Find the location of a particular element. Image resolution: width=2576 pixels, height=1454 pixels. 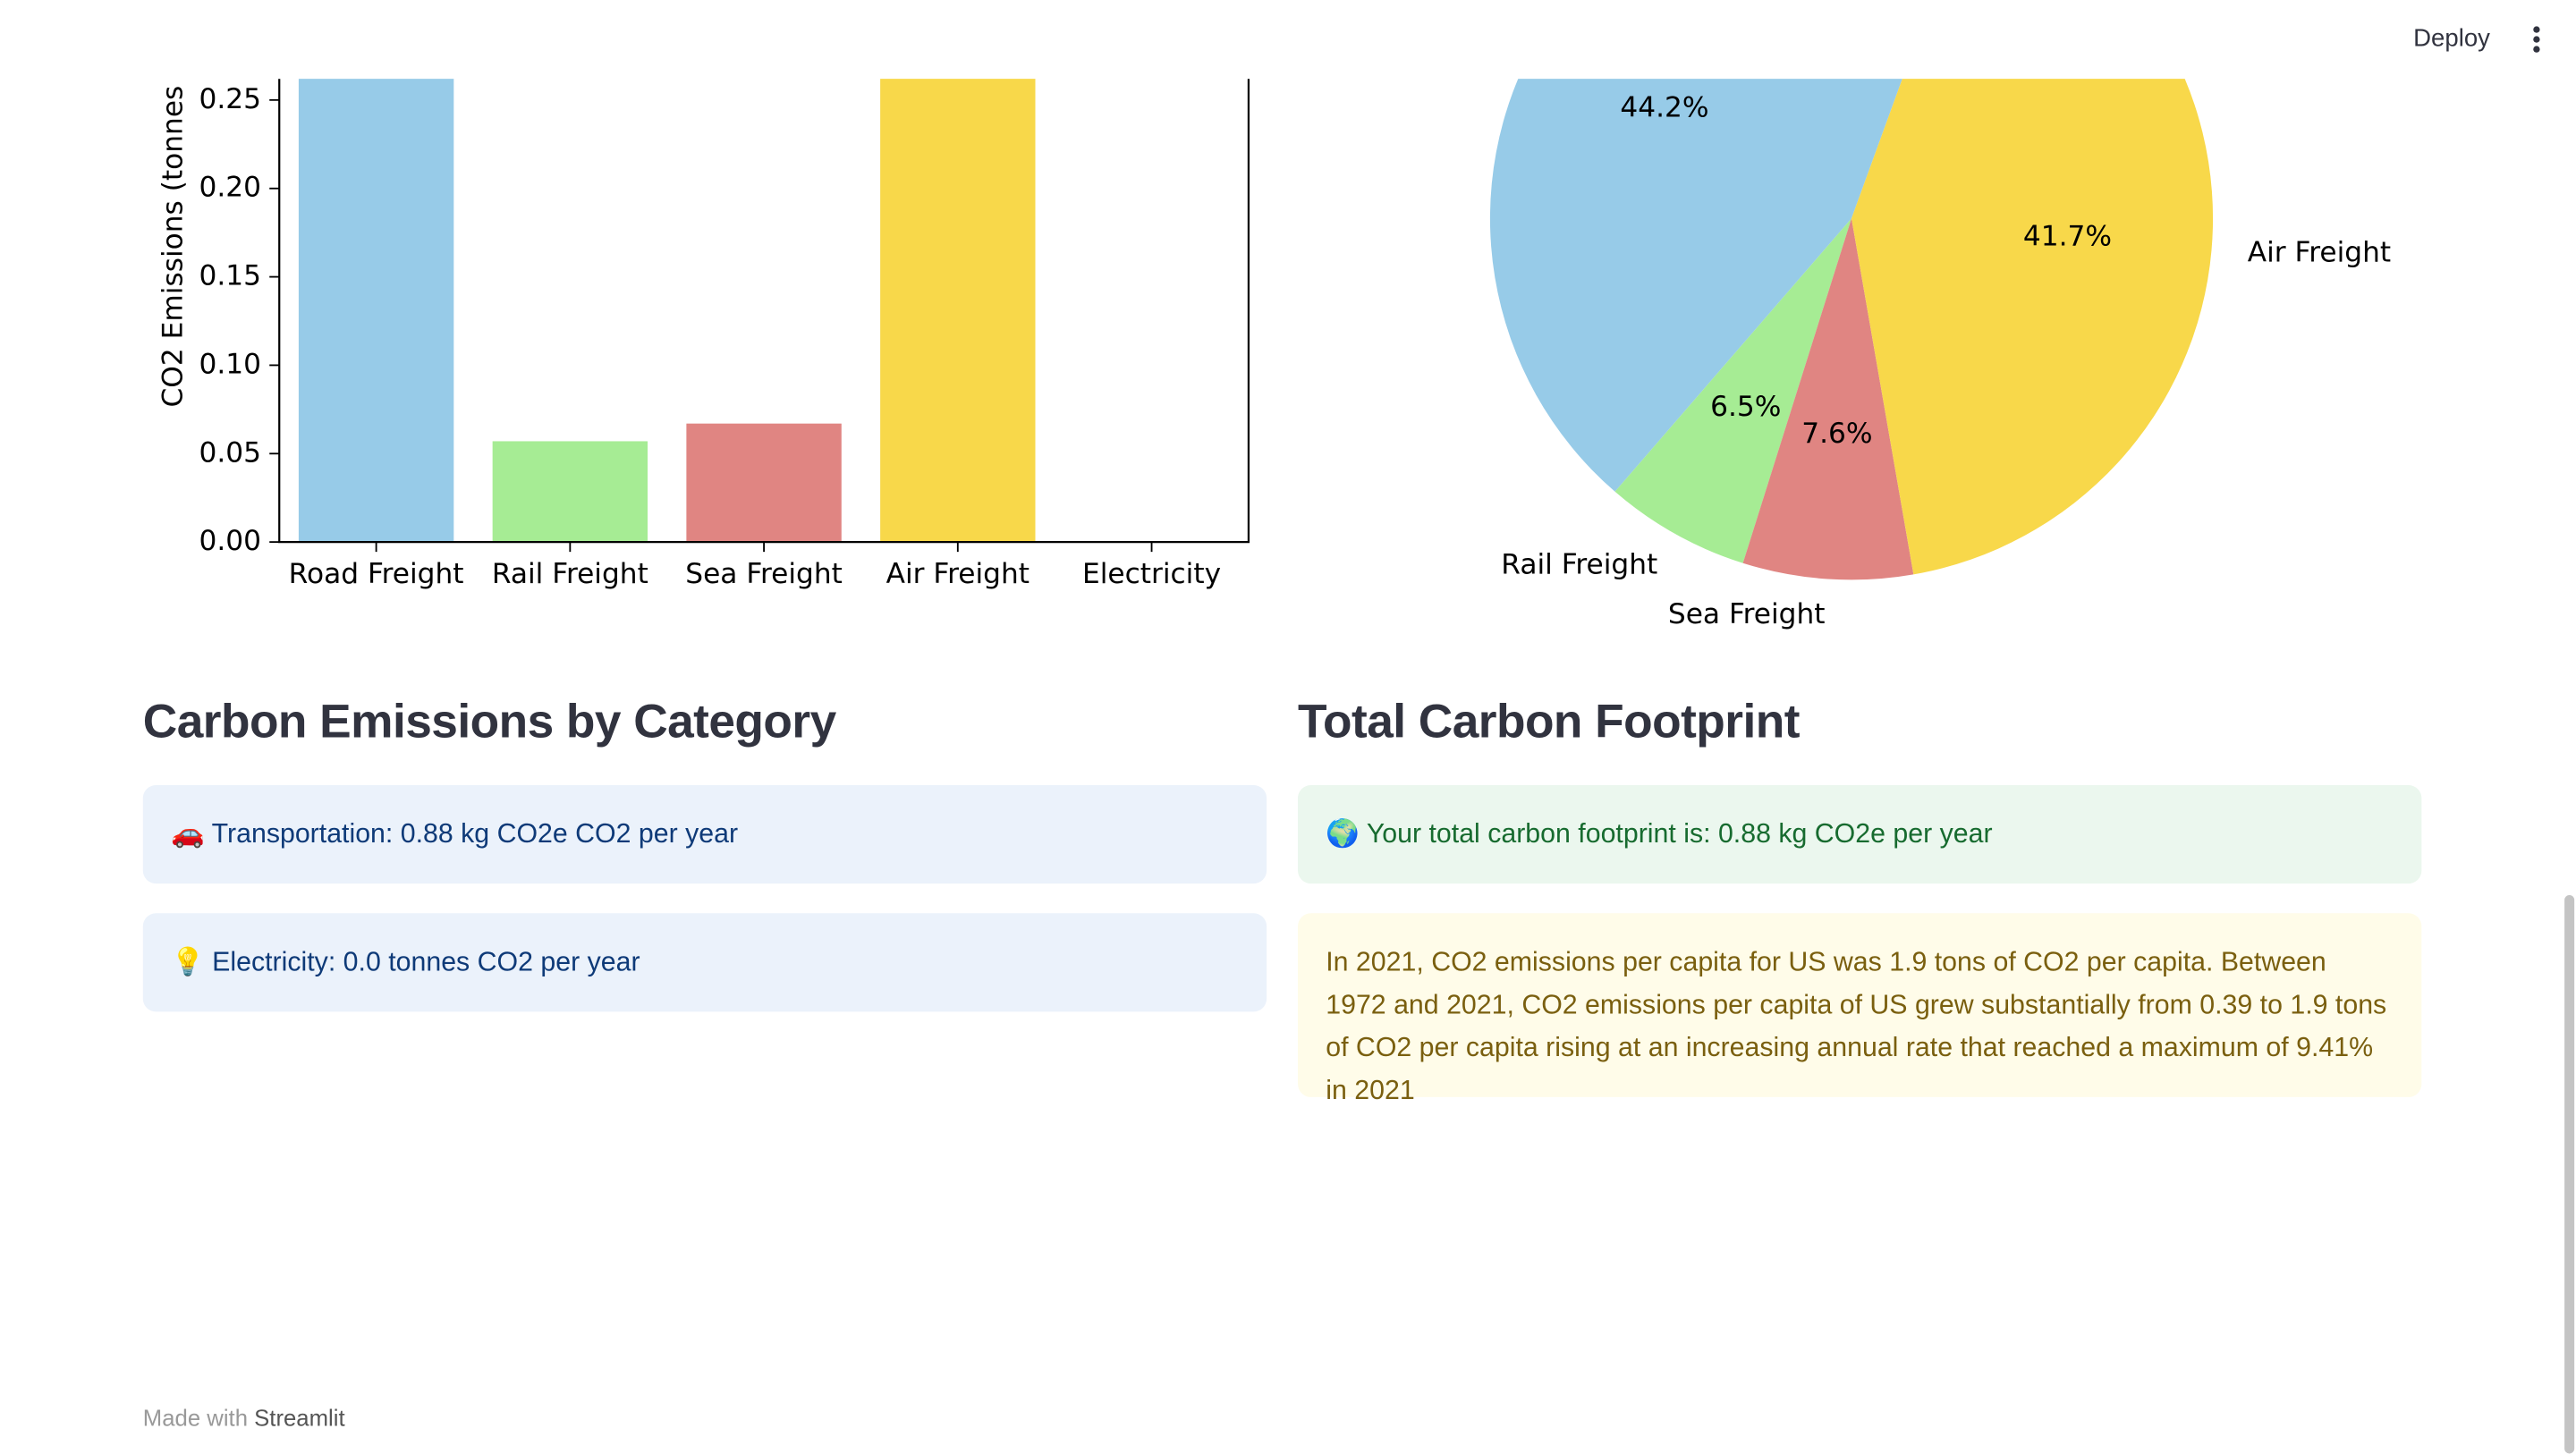

section-title: Total Carbon Footprint is located at coordinates (1549, 722).